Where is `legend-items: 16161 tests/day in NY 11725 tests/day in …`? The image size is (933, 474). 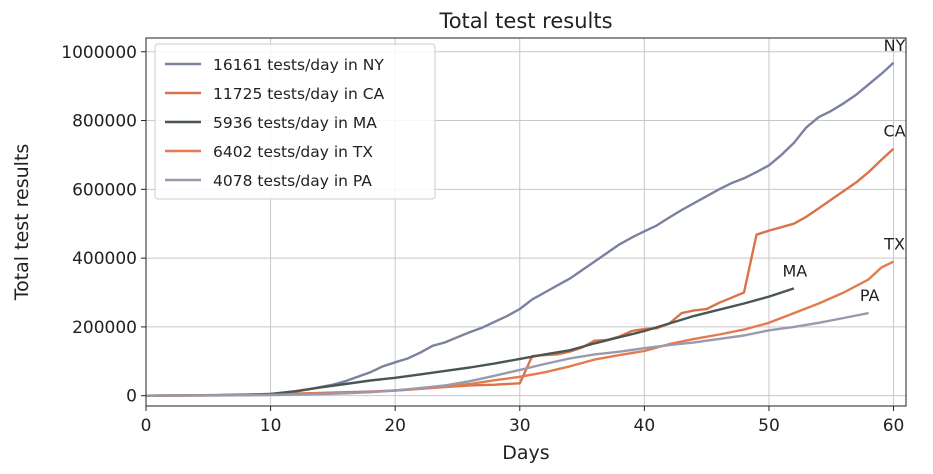 legend-items: 16161 tests/day in NY 11725 tests/day in … is located at coordinates (275, 123).